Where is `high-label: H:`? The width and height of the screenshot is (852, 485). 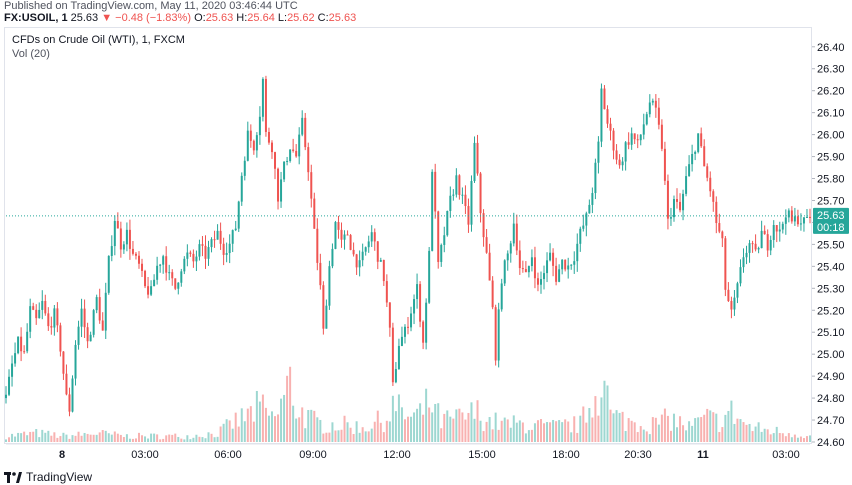 high-label: H: is located at coordinates (242, 18).